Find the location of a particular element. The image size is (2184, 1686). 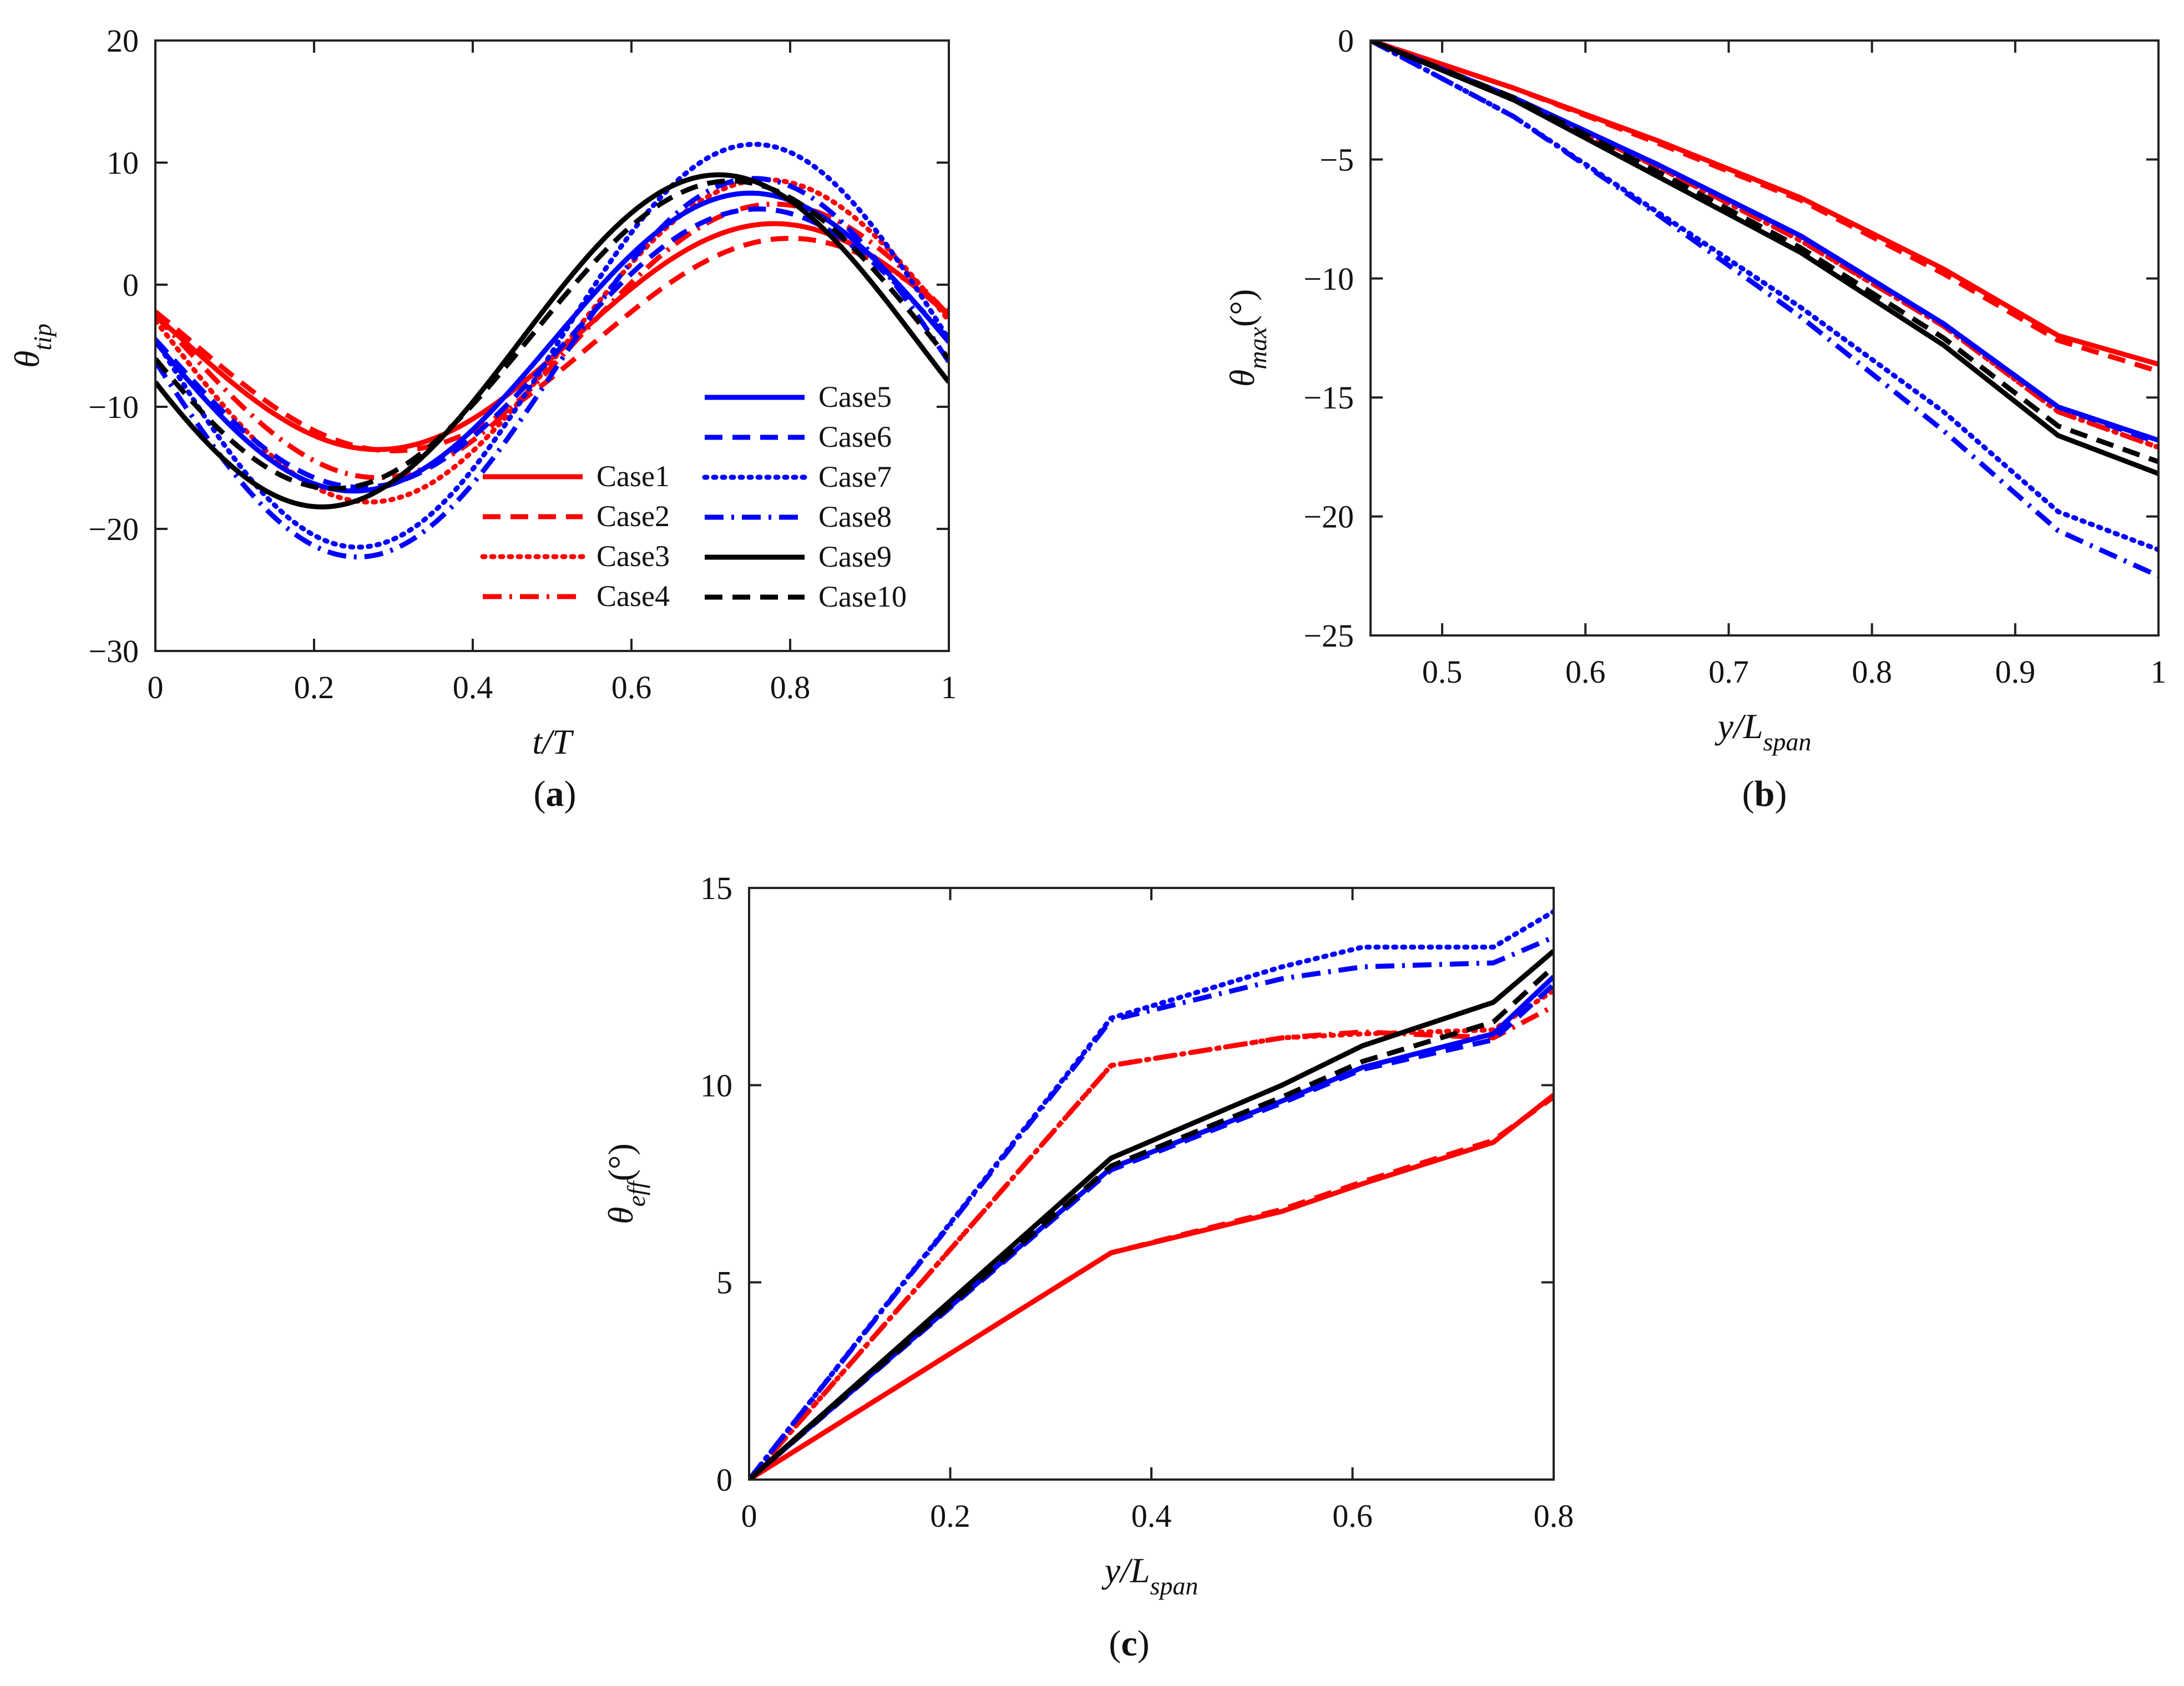

x-tick-label: 0.5 is located at coordinates (1443, 672).